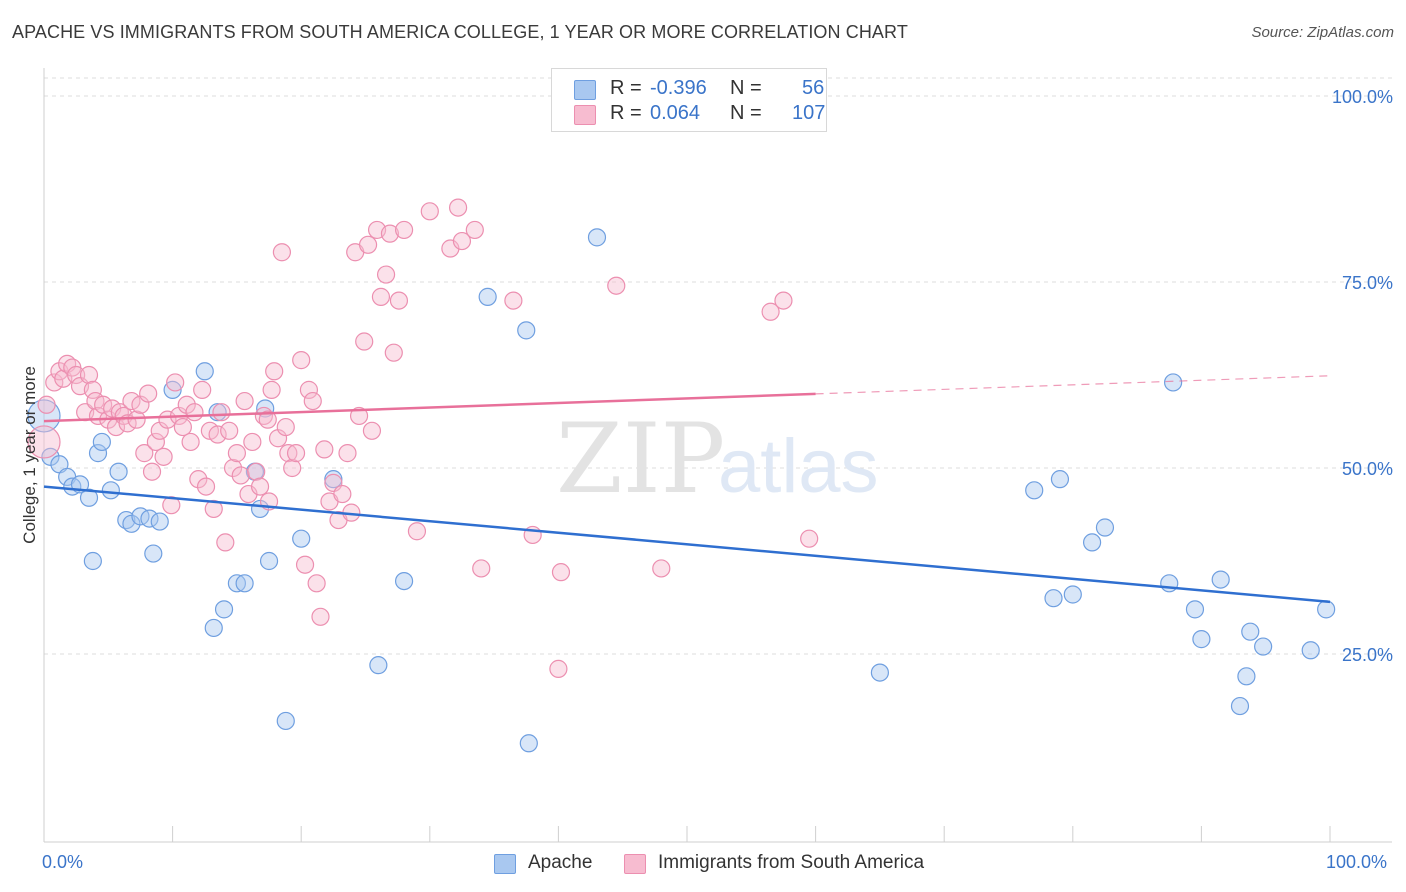  Describe the element at coordinates (1322, 32) in the screenshot. I see `source-label: Source: ZipAtlas.com` at that location.